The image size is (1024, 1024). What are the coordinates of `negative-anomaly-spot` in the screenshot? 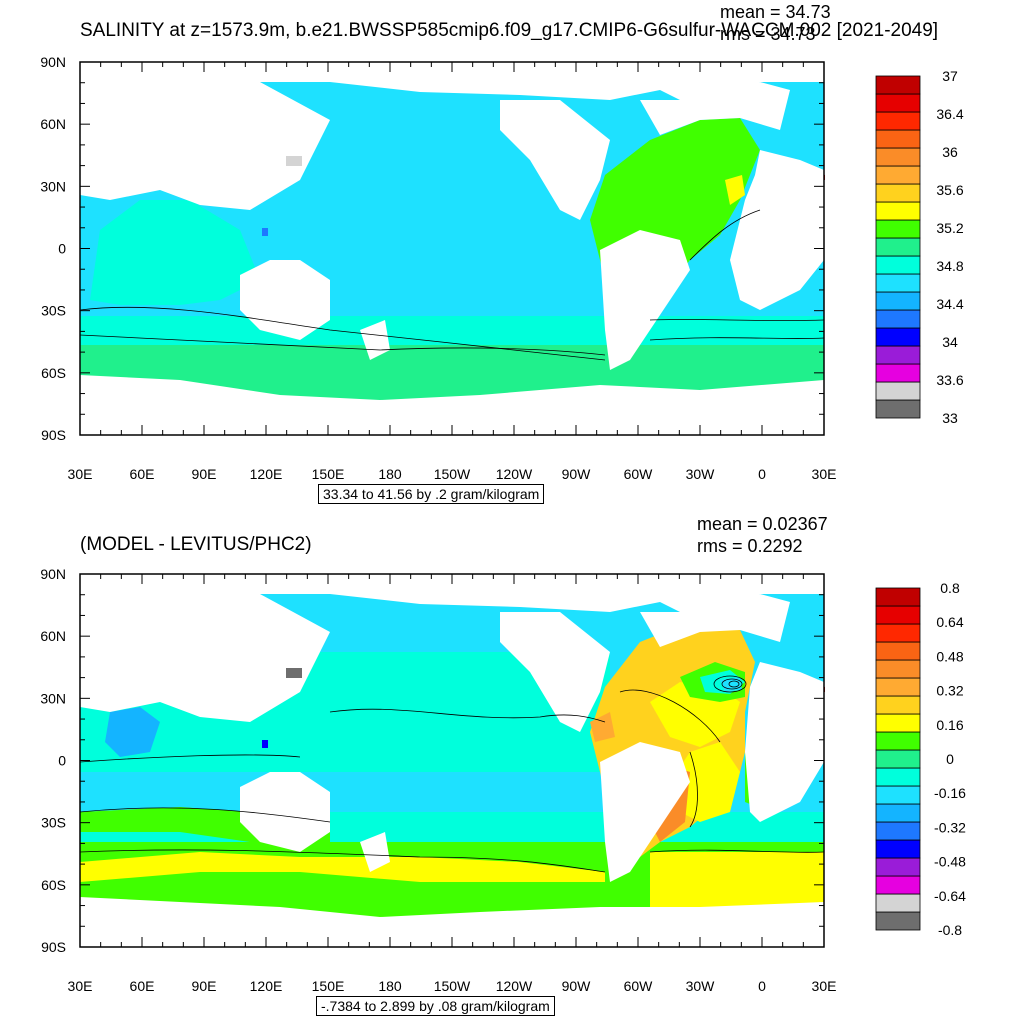 It's located at (265, 744).